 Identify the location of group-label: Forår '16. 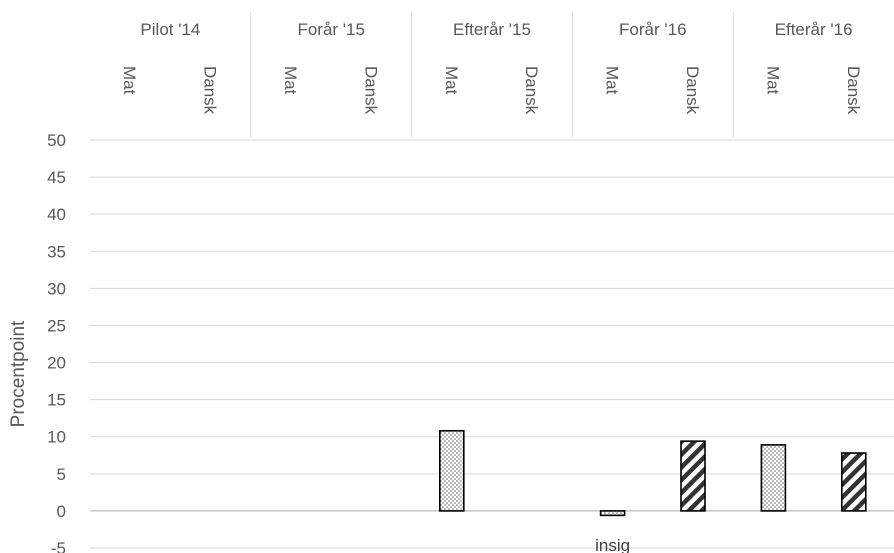
(653, 29).